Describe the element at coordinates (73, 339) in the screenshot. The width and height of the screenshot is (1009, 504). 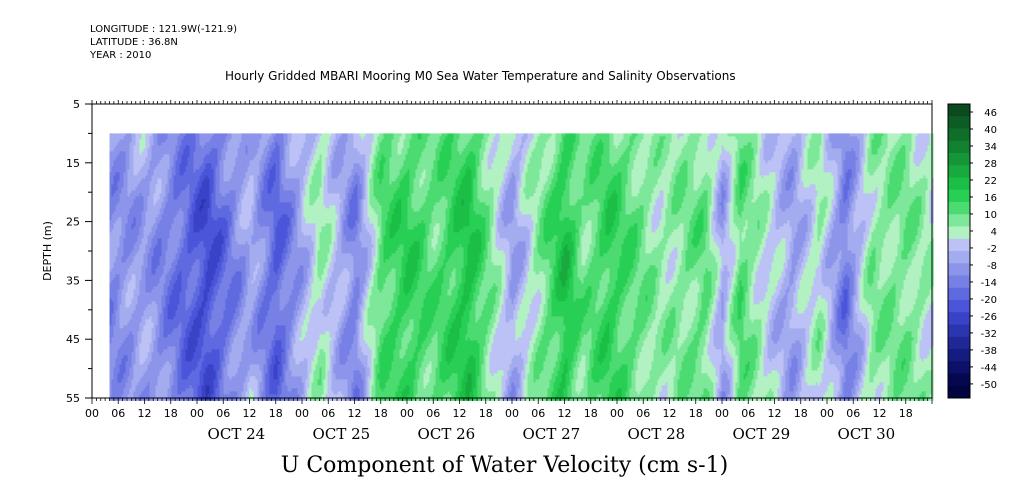
I see `y-tick-label: 45` at that location.